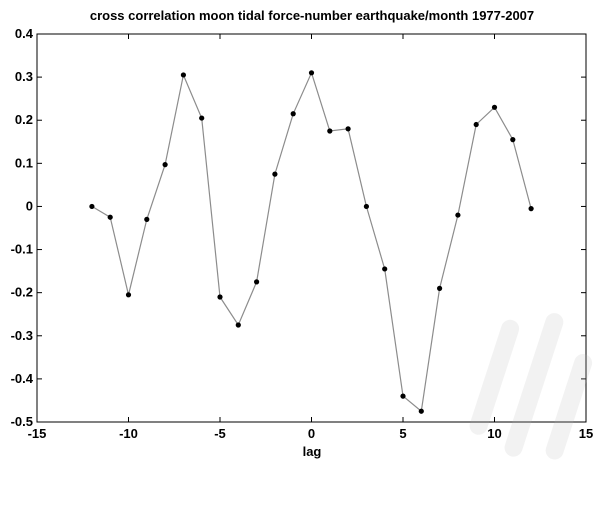  Describe the element at coordinates (312, 451) in the screenshot. I see `x-axis-label: lag` at that location.